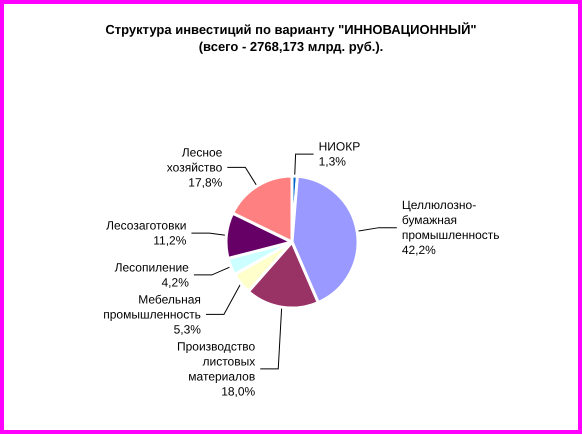 This screenshot has height=434, width=582. I want to click on slice-label: Целлюлозно-бумажная промышленность, so click(451, 220).